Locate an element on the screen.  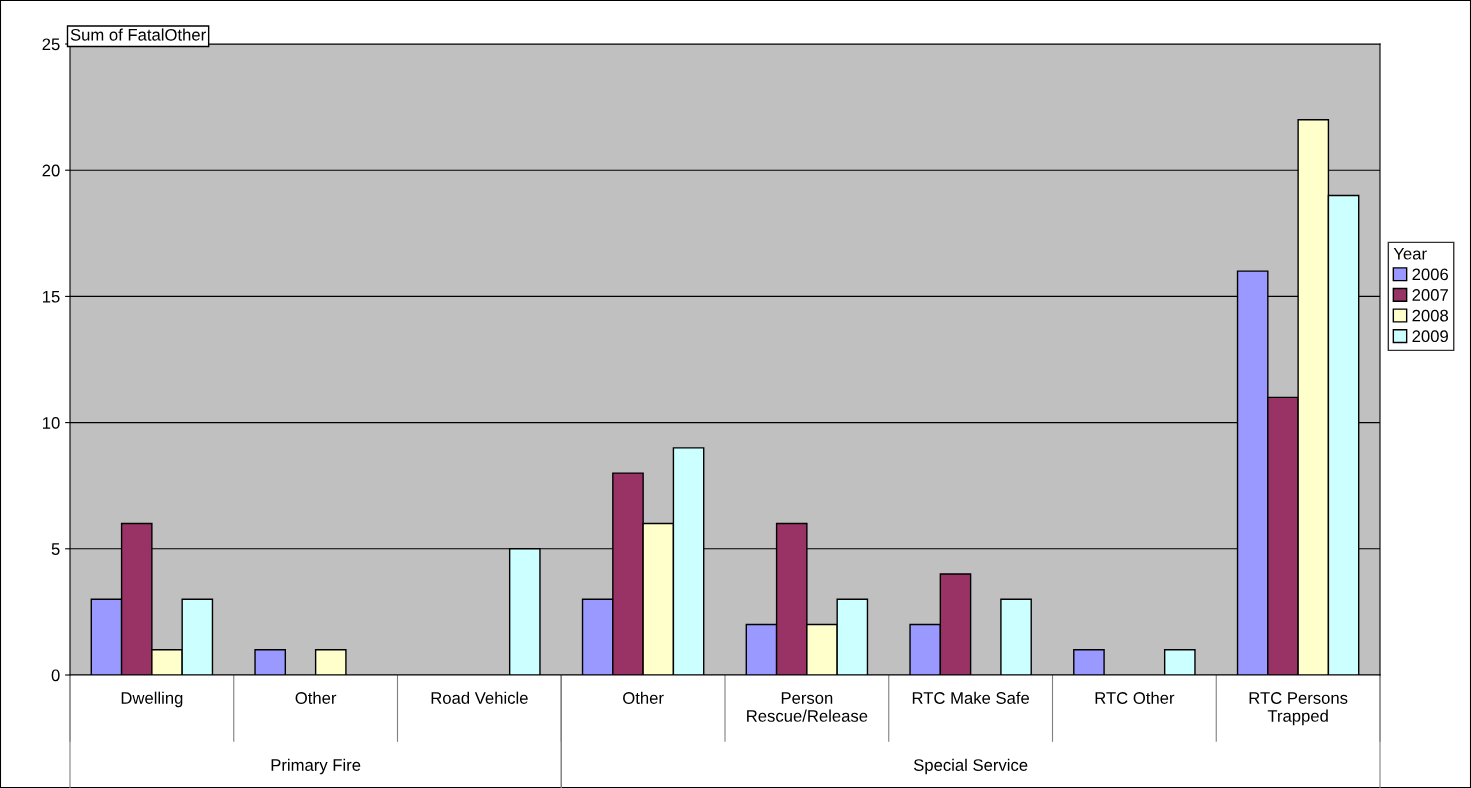
text: Primary Fire is located at coordinates (316, 766).